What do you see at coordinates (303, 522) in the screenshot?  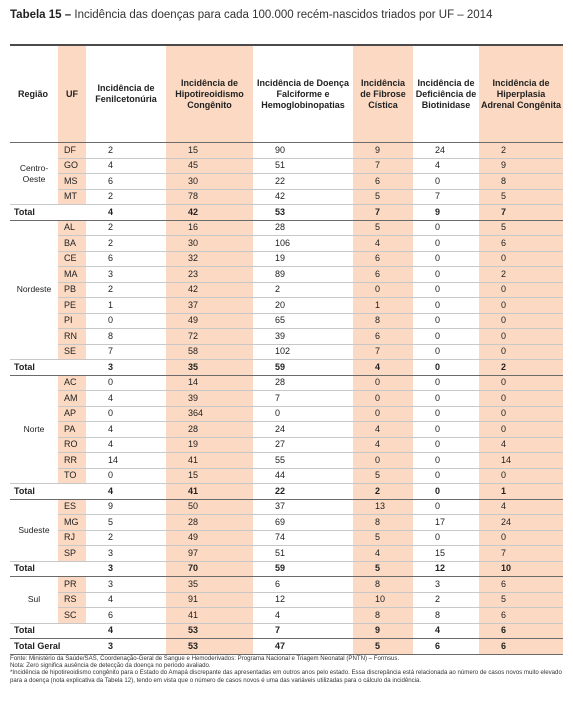 I see `value-cell: 69` at bounding box center [303, 522].